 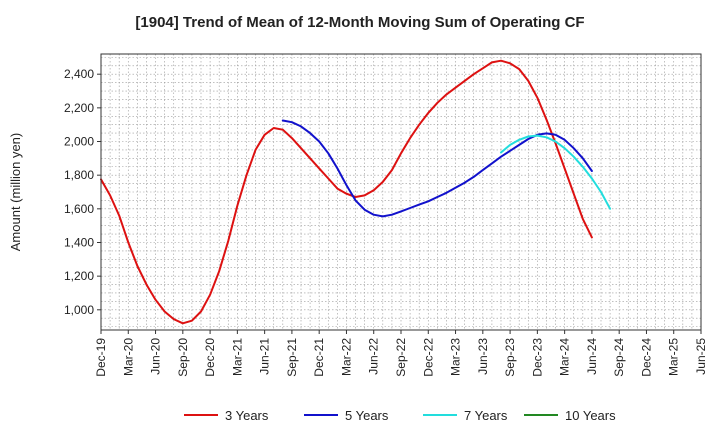 What do you see at coordinates (646, 357) in the screenshot?
I see `x-tick-label: Dec-24` at bounding box center [646, 357].